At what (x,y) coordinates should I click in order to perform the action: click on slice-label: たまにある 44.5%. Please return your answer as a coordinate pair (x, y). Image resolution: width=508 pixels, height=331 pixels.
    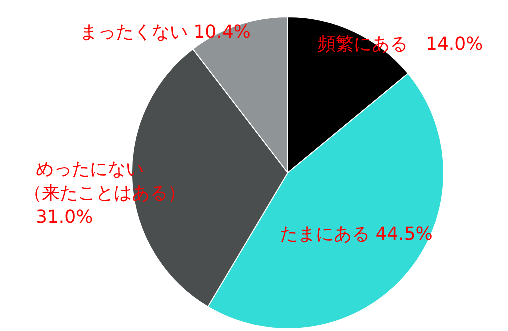
    Looking at the image, I should click on (356, 234).